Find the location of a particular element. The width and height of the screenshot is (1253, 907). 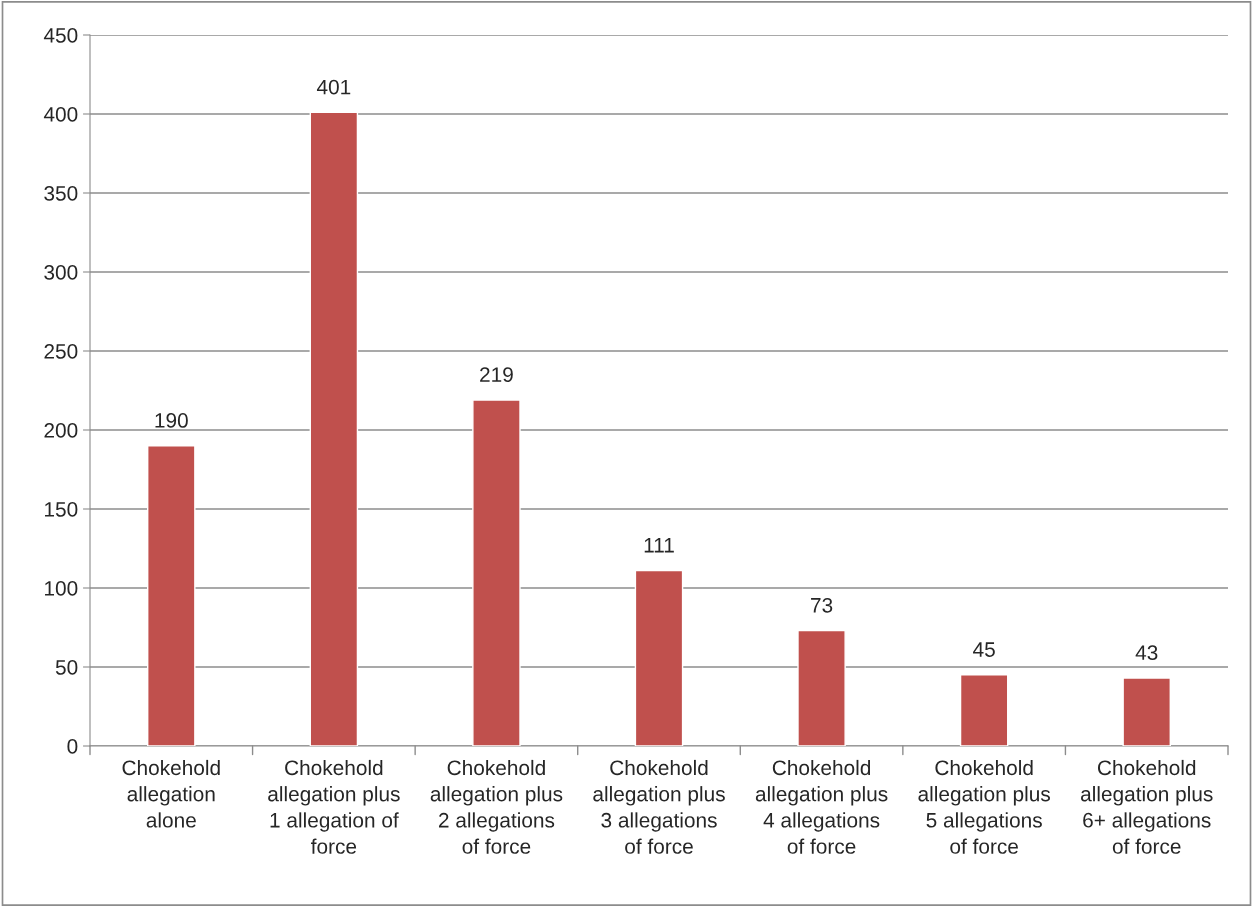

data-label: 190 is located at coordinates (171, 420).